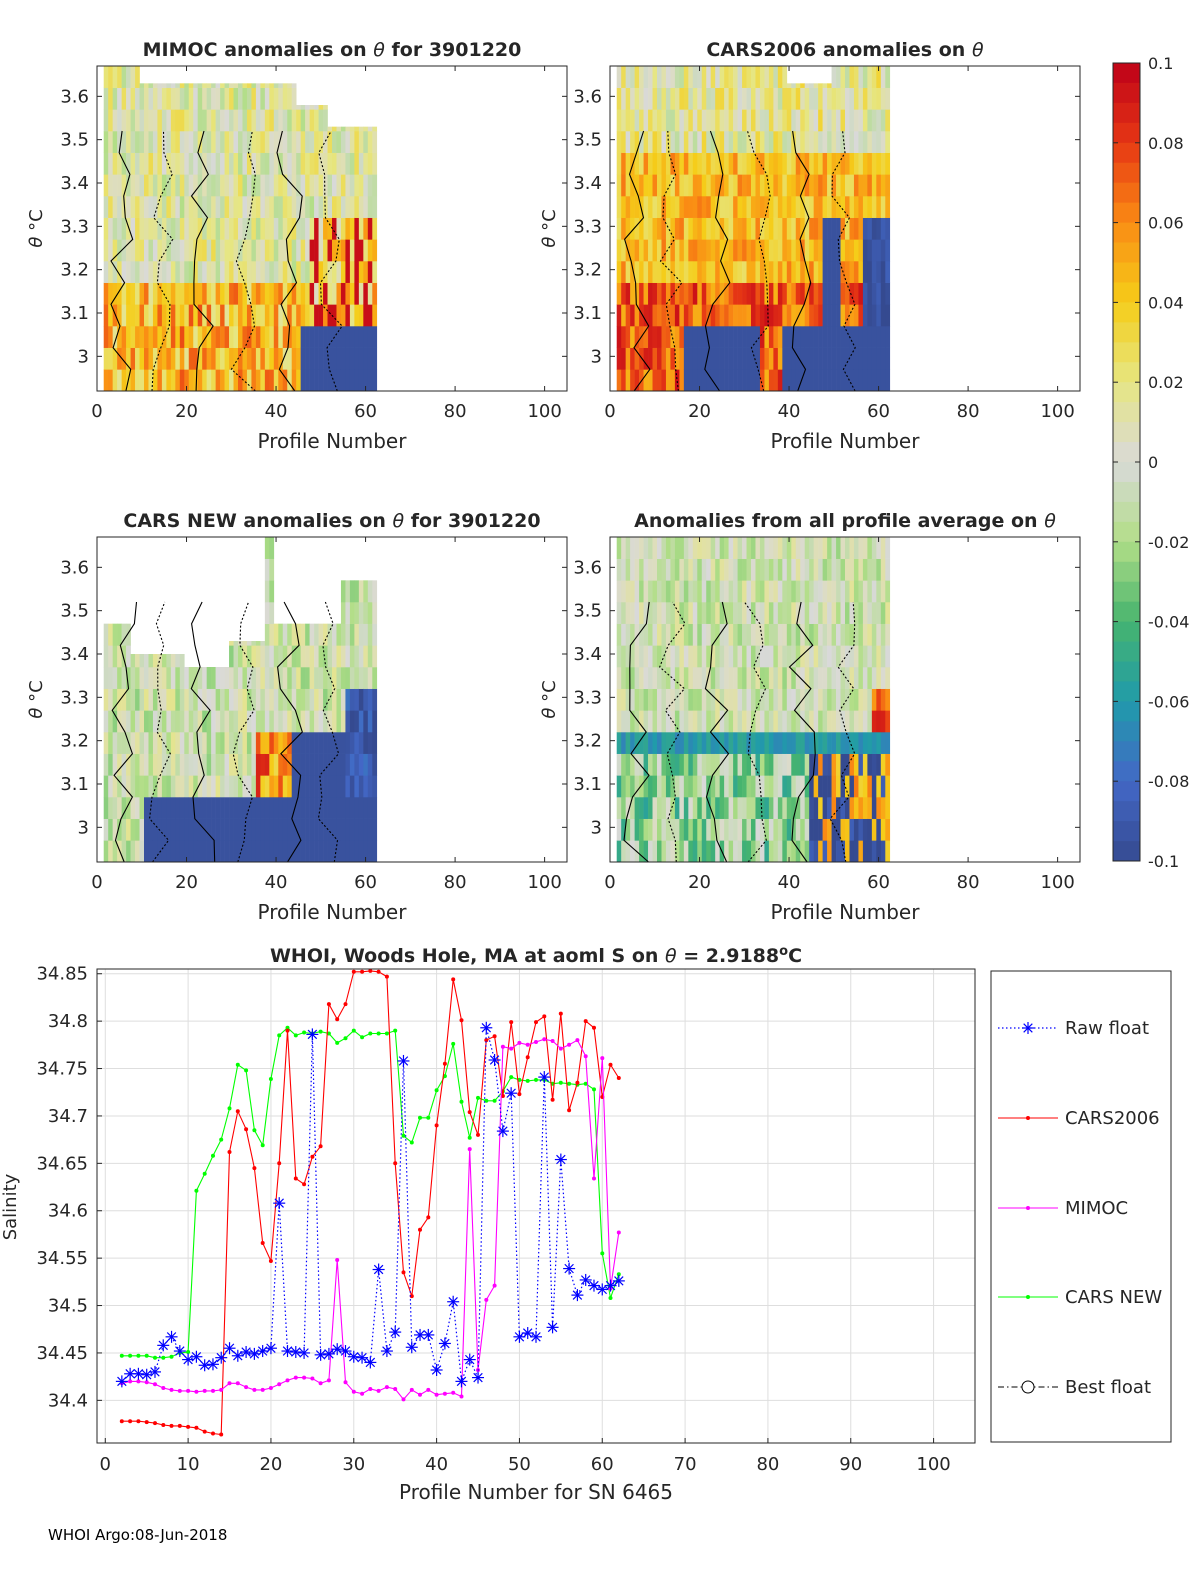 The image size is (1200, 1575). What do you see at coordinates (753, 700) in the screenshot?
I see `heatmap-cells` at bounding box center [753, 700].